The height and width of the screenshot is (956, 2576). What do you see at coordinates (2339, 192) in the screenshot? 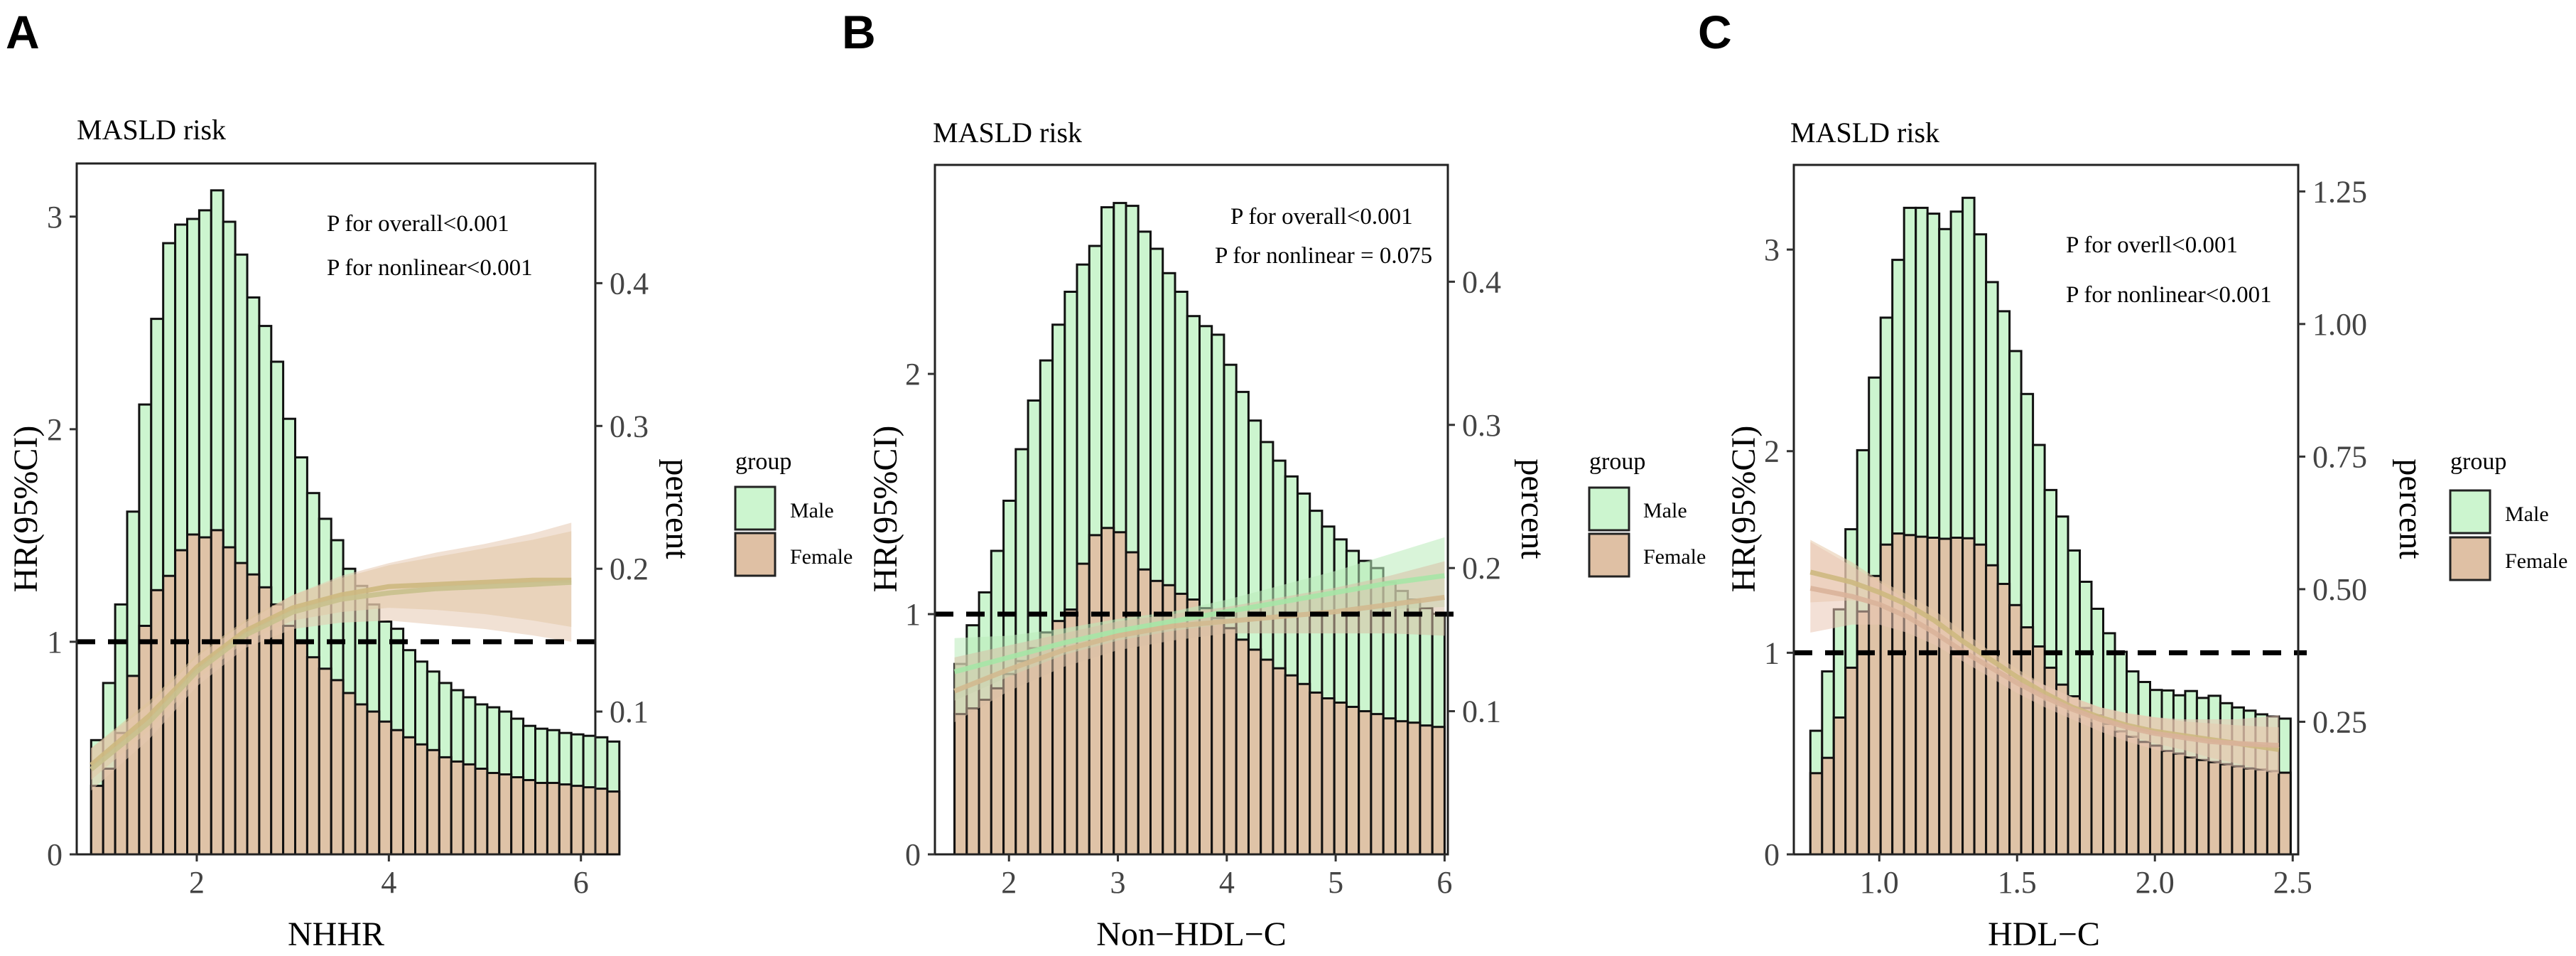
I see `right-tick-label: 1.25` at bounding box center [2339, 192].